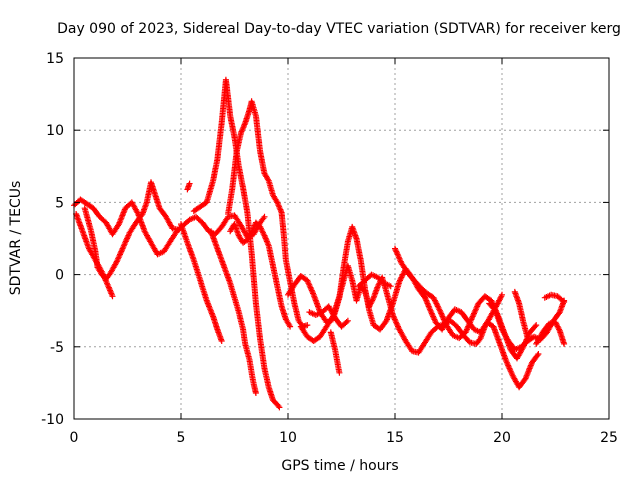  What do you see at coordinates (59, 276) in the screenshot?
I see `y-tick-label: 0` at bounding box center [59, 276].